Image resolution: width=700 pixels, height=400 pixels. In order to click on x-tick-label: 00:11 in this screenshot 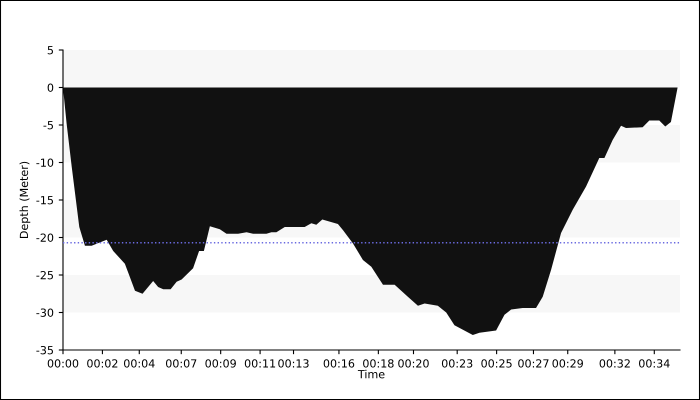, I will do `click(260, 363)`.